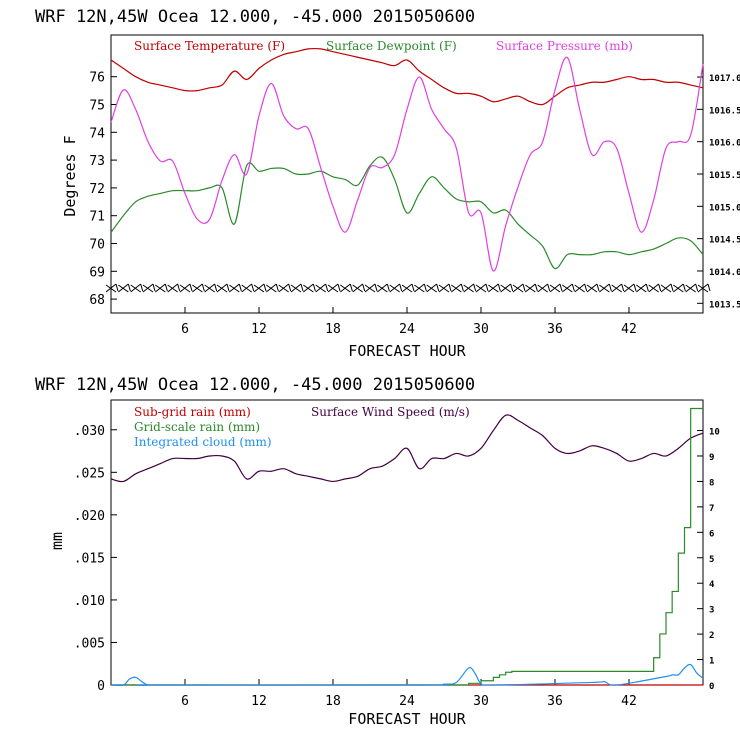 This screenshot has height=740, width=740. Describe the element at coordinates (97, 217) in the screenshot. I see `y-left-tick-label: 71` at that location.